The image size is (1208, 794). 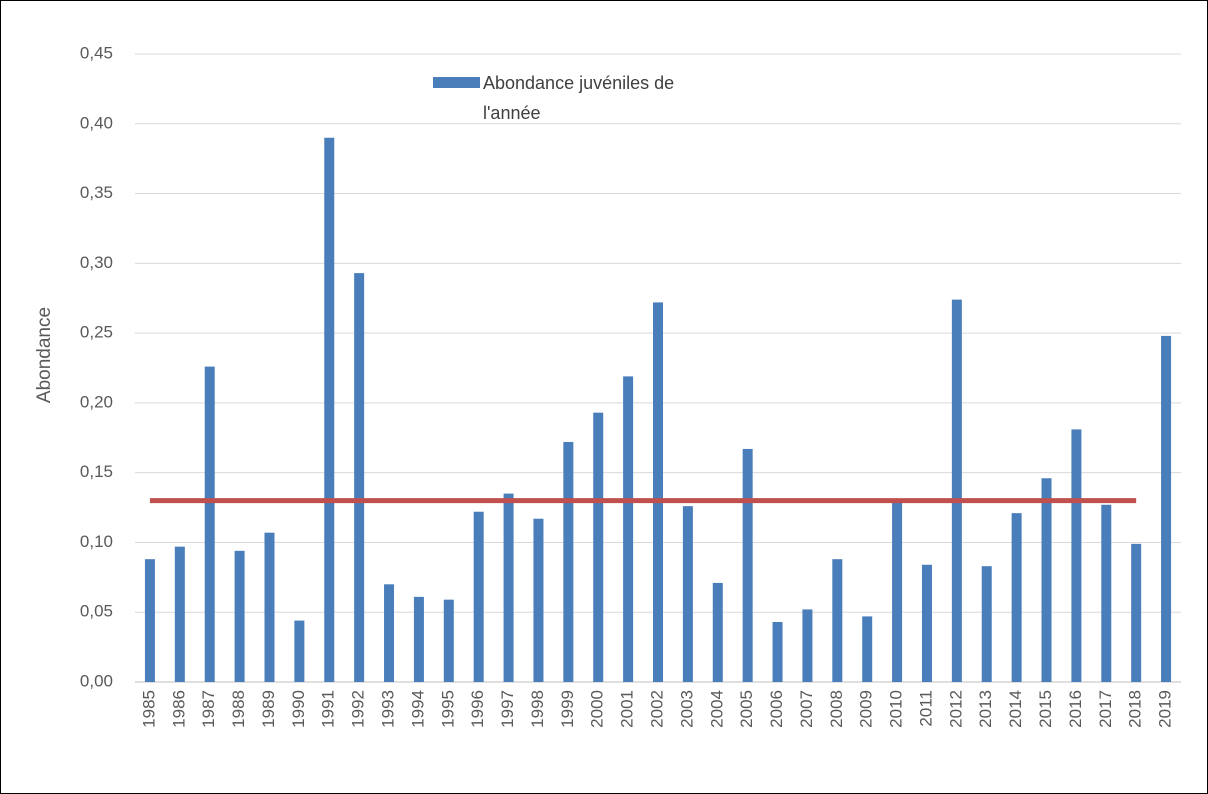 I want to click on x-tick-label: 1988, so click(x=238, y=709).